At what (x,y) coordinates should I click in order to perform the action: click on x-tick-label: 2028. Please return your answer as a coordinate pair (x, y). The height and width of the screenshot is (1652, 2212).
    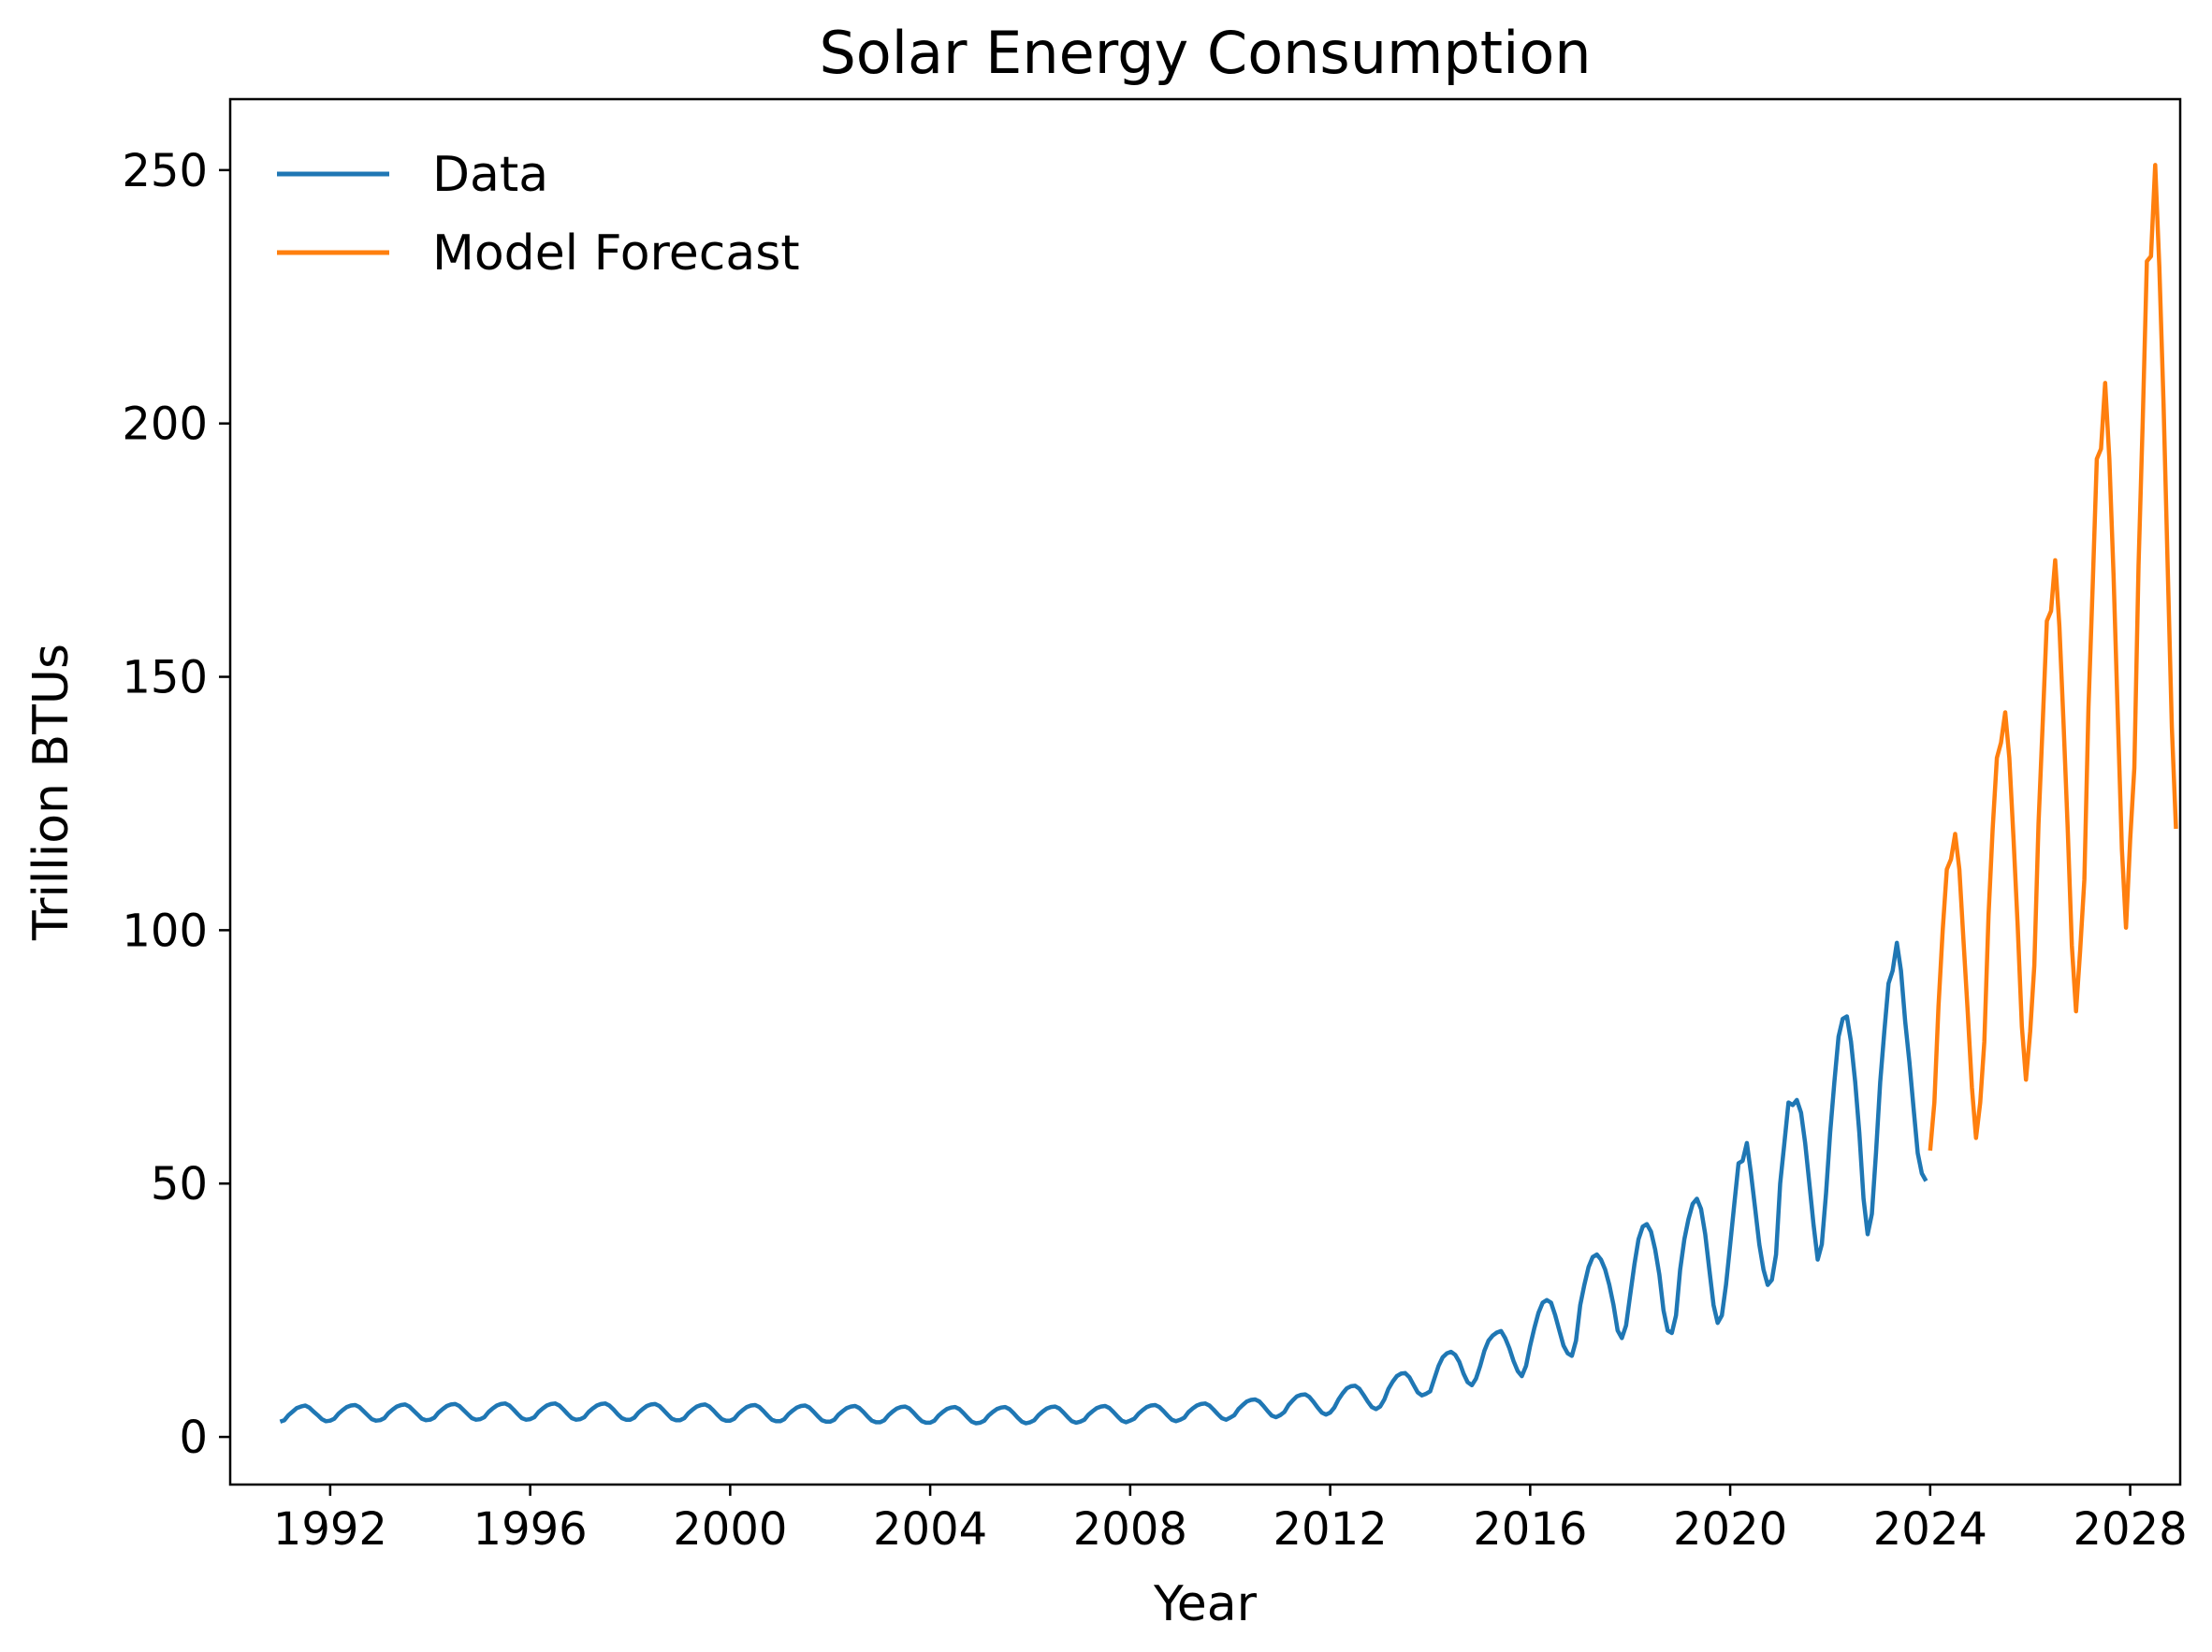
    Looking at the image, I should click on (2130, 1529).